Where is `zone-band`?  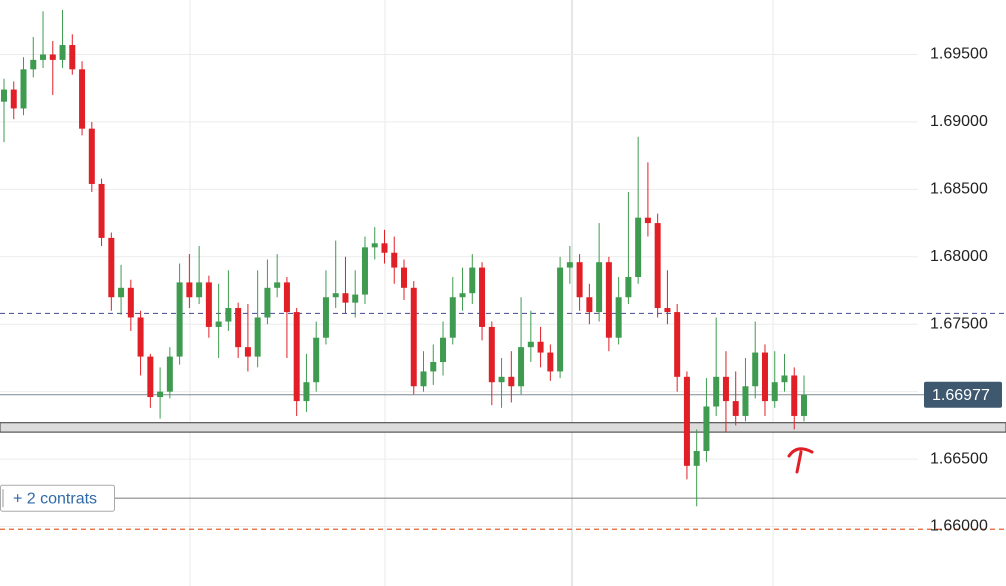 zone-band is located at coordinates (503, 427).